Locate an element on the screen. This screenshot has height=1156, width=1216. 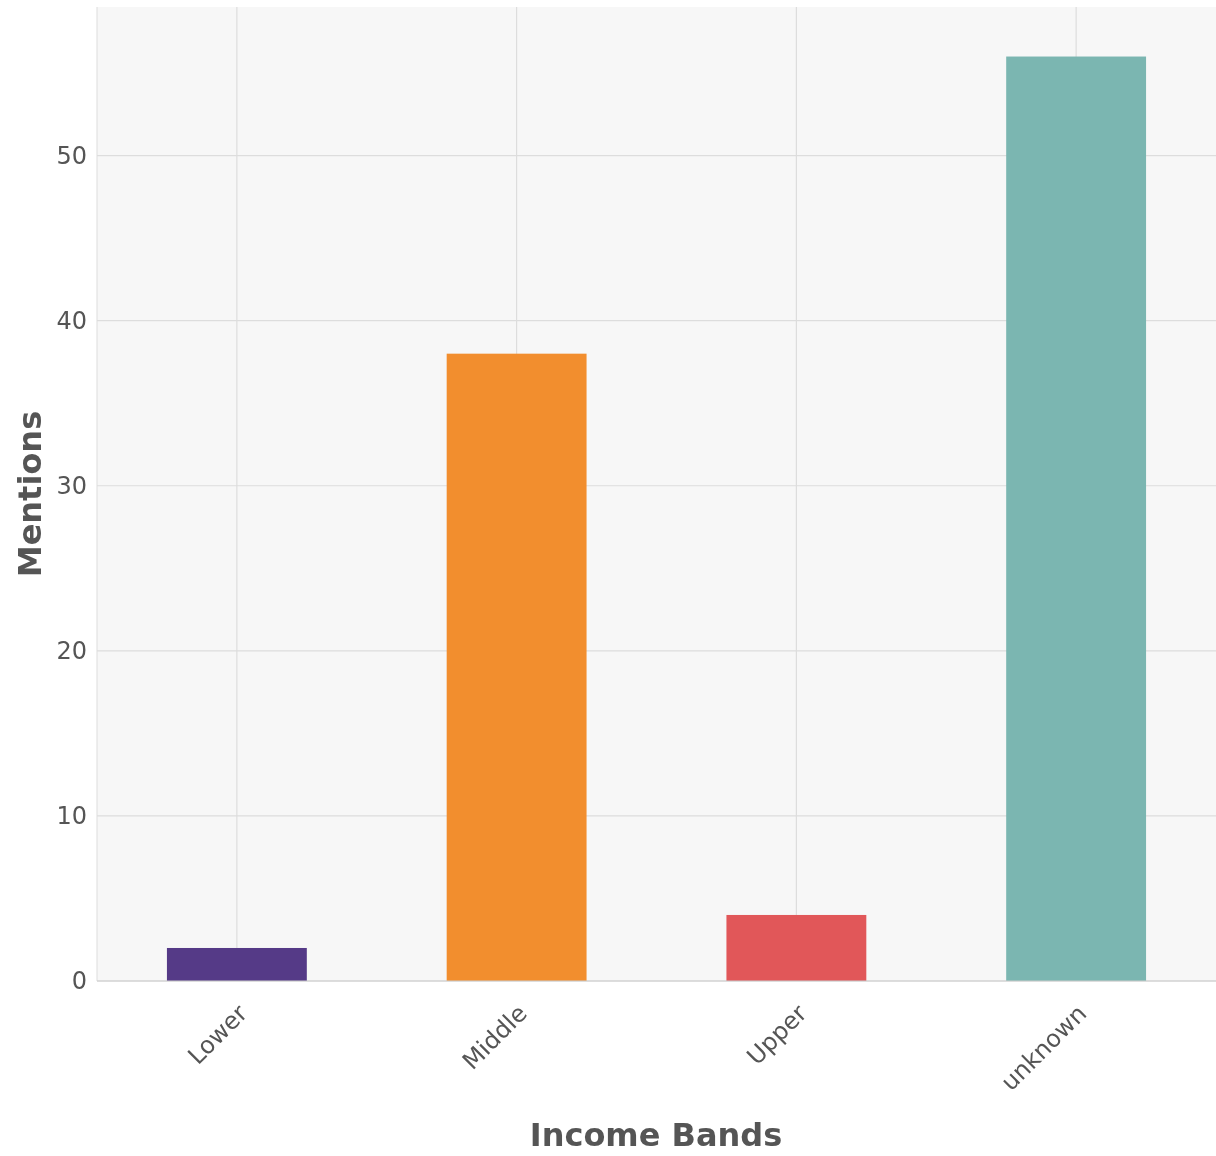
y-tick-label: 20 is located at coordinates (71, 651).